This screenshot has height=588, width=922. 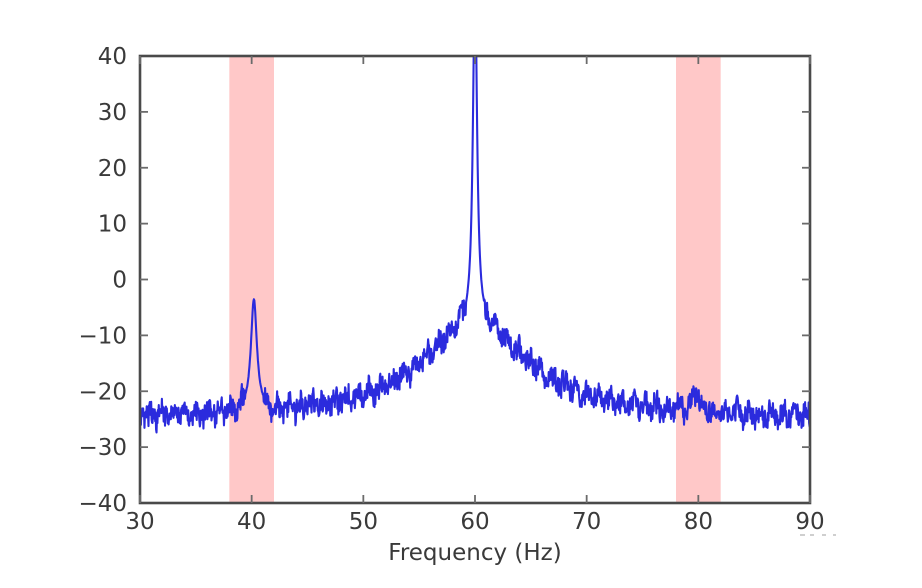 What do you see at coordinates (698, 279) in the screenshot?
I see `band-80hz` at bounding box center [698, 279].